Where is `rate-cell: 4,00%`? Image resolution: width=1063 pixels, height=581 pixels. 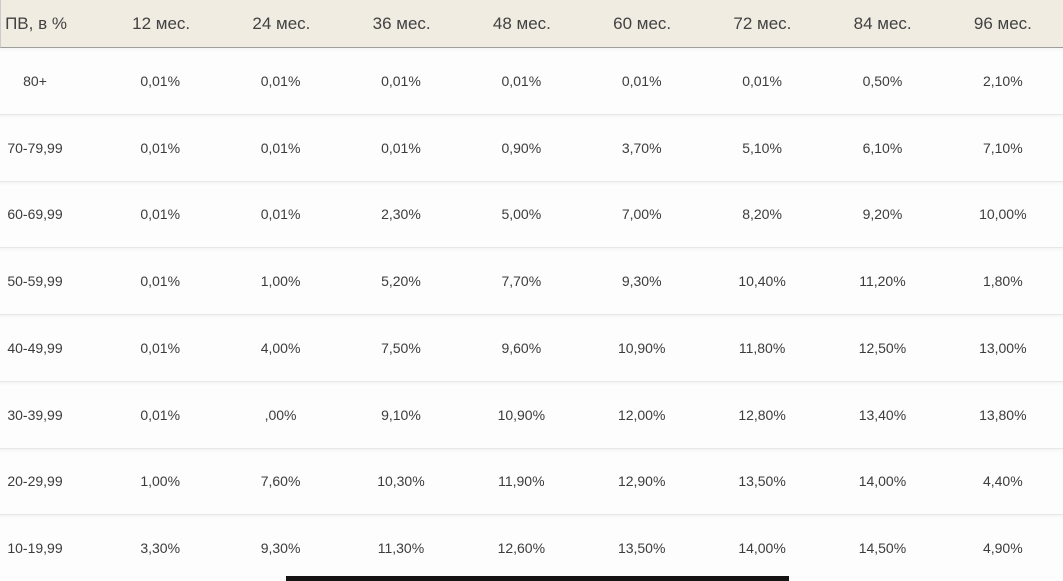 rate-cell: 4,00% is located at coordinates (280, 347).